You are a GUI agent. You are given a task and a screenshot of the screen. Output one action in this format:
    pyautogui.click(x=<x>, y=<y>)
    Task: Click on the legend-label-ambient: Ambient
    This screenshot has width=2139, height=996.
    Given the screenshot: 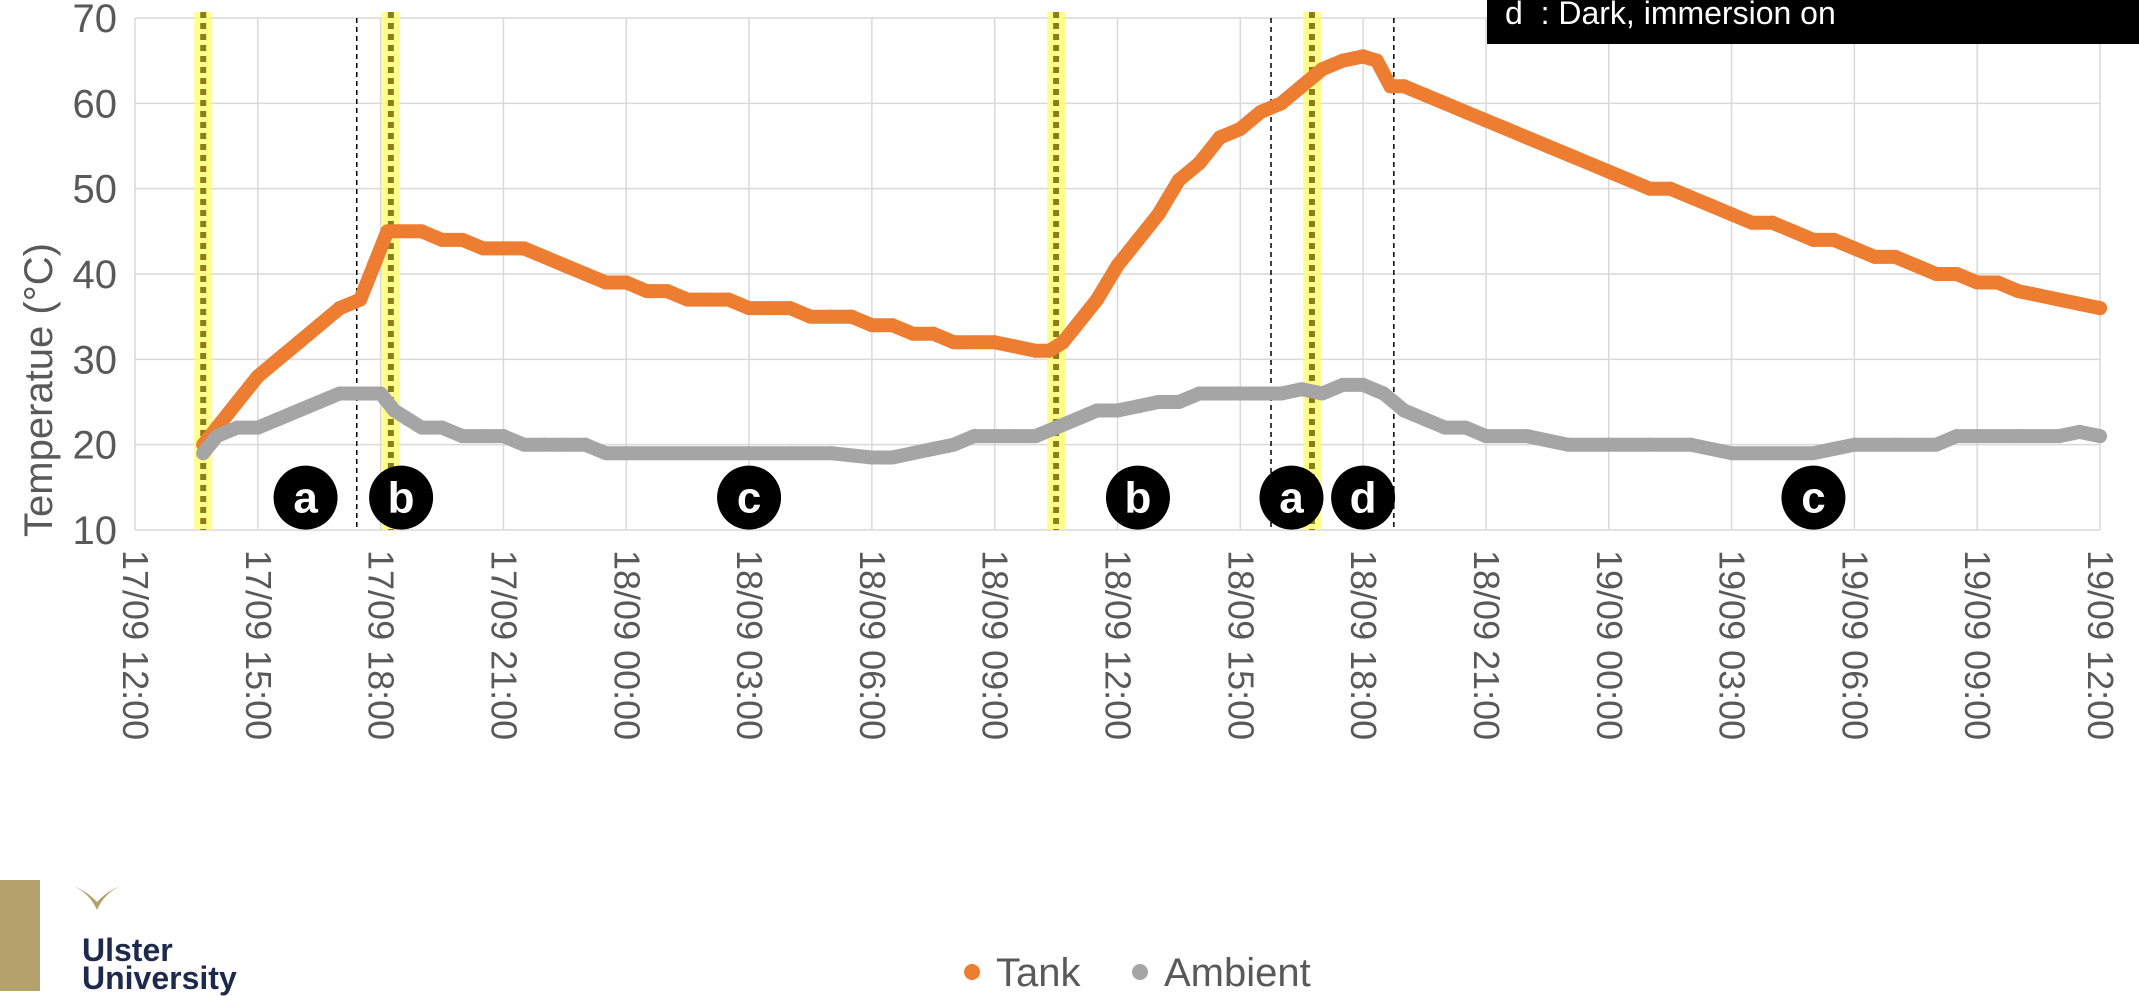 What is the action you would take?
    pyautogui.click(x=1237, y=971)
    